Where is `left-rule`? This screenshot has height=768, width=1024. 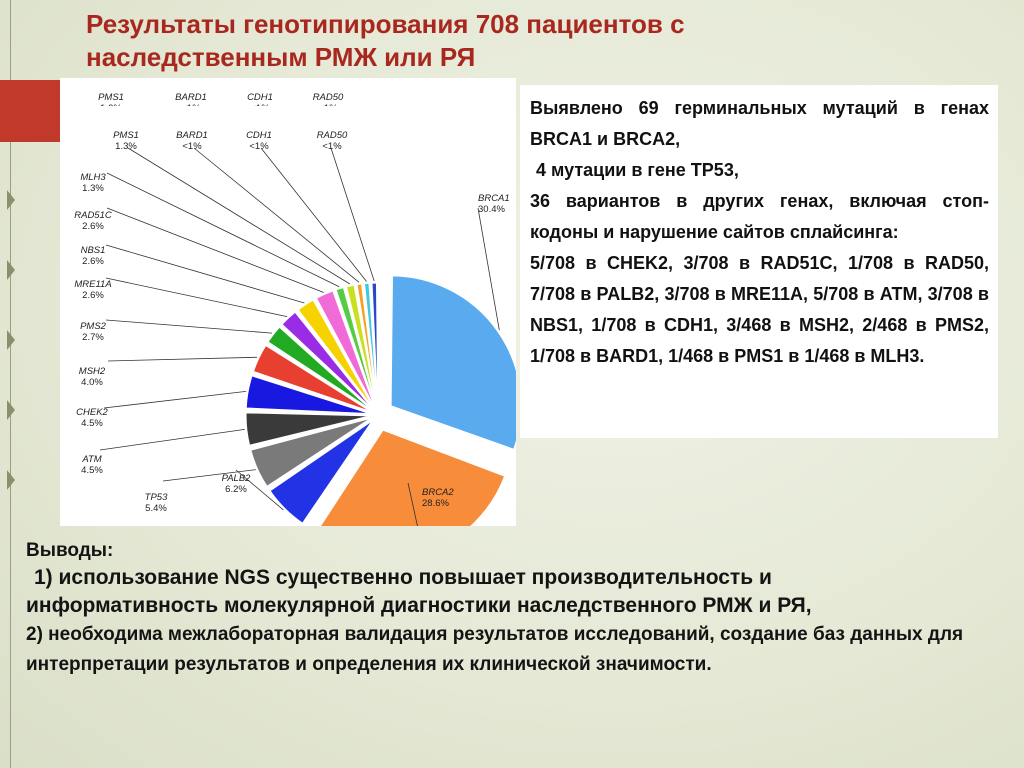 left-rule is located at coordinates (10, 384).